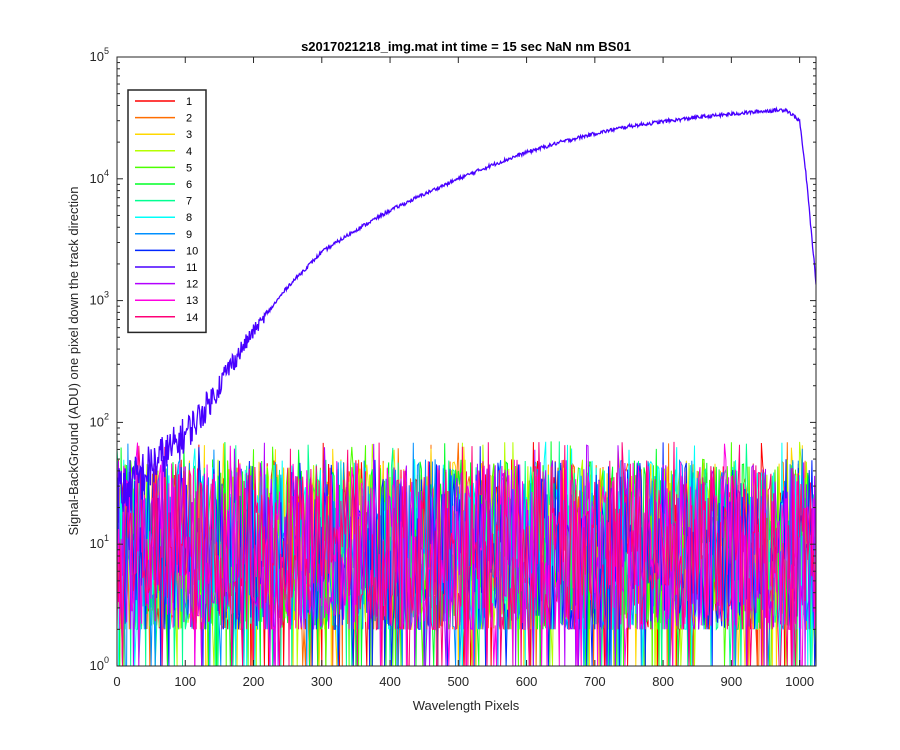 This screenshot has height=750, width=900. What do you see at coordinates (189, 152) in the screenshot?
I see `legend-label-4: 4` at bounding box center [189, 152].